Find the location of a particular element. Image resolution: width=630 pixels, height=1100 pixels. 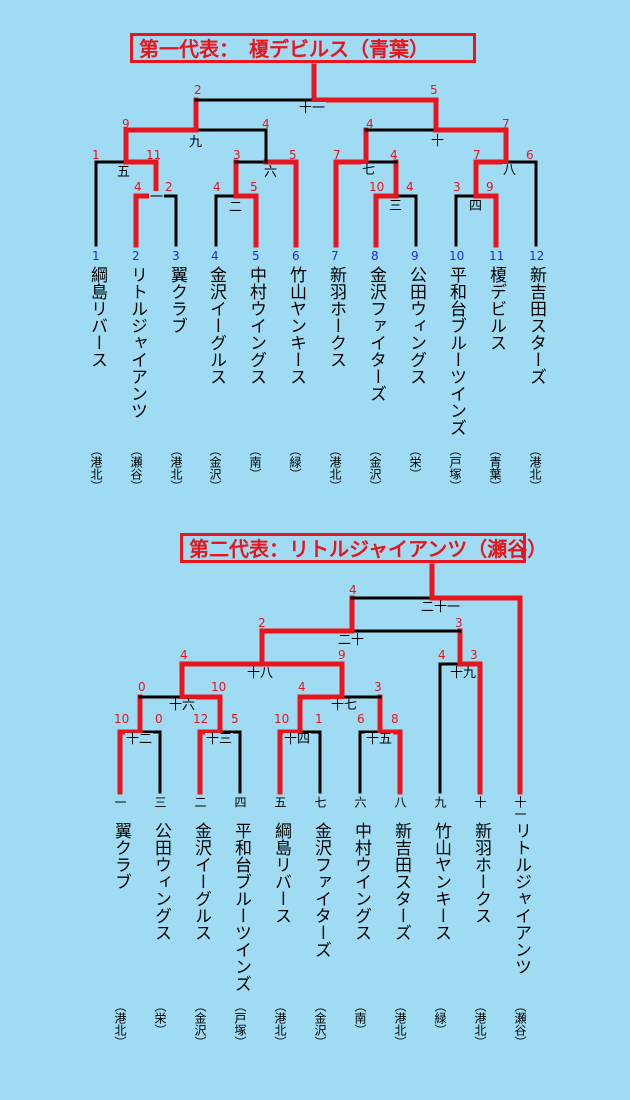

team-seed: 2 is located at coordinates (136, 256).